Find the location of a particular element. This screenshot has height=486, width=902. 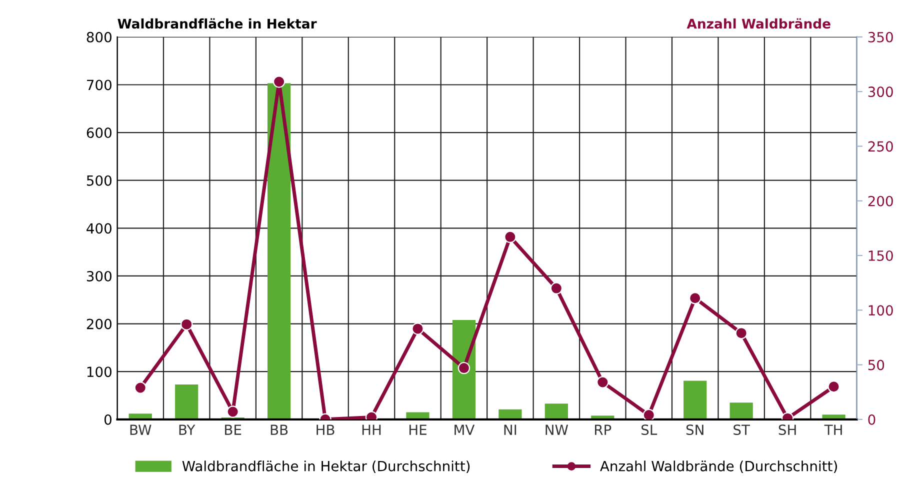

y-tick-label: 700 is located at coordinates (99, 85).